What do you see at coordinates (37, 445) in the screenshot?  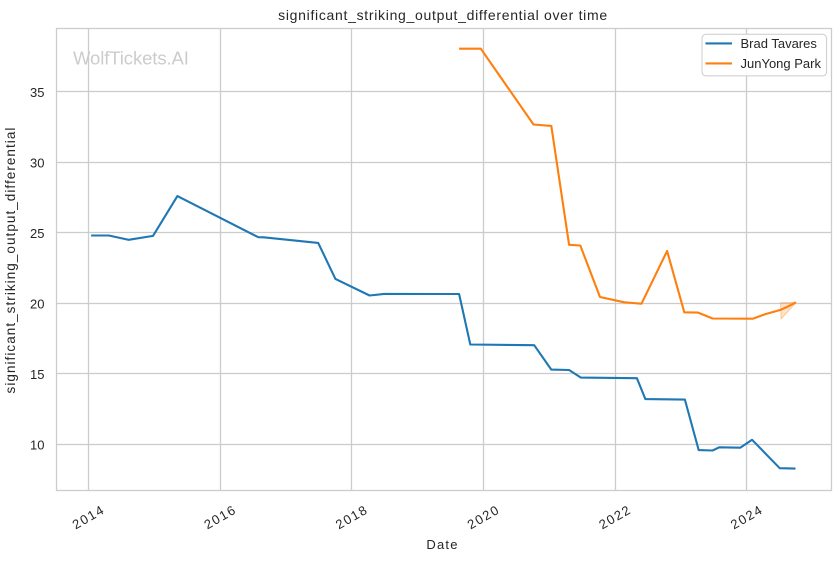 I see `svg-text: 10` at bounding box center [37, 445].